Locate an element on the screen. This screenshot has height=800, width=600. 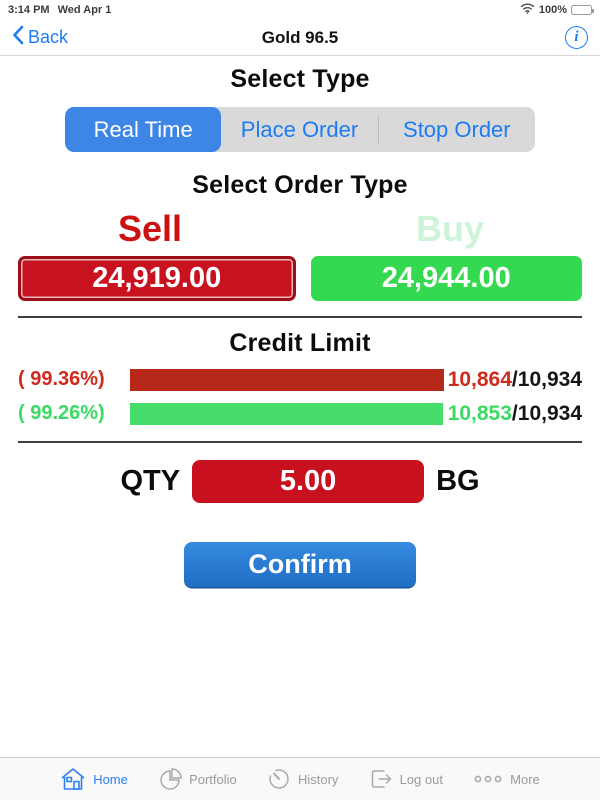
tab-stop-order: Stop Order is located at coordinates (457, 129).